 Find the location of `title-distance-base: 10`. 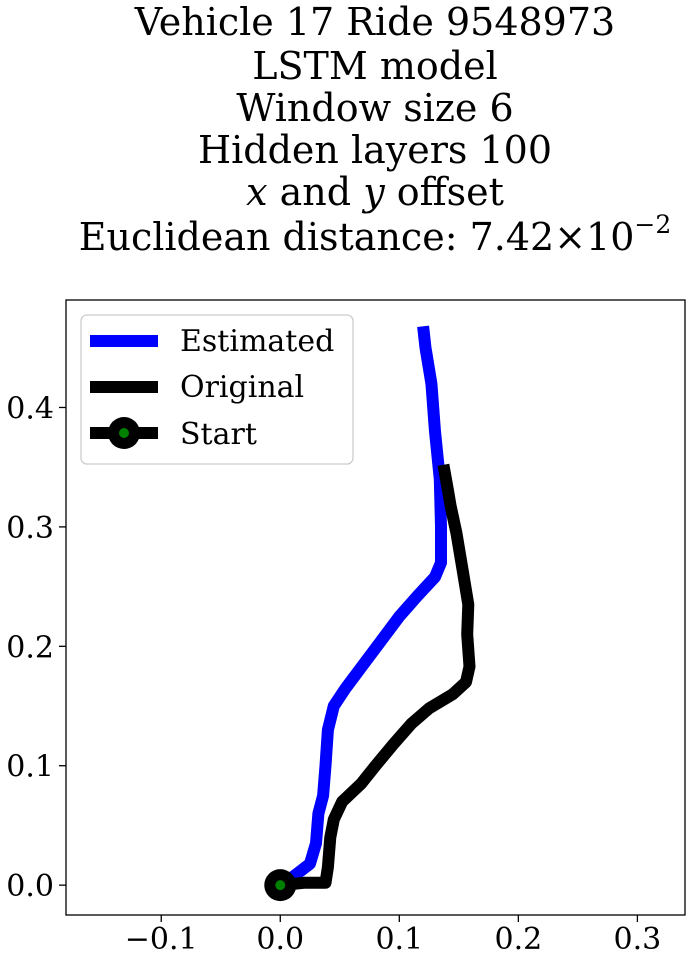

title-distance-base: 10 is located at coordinates (610, 237).